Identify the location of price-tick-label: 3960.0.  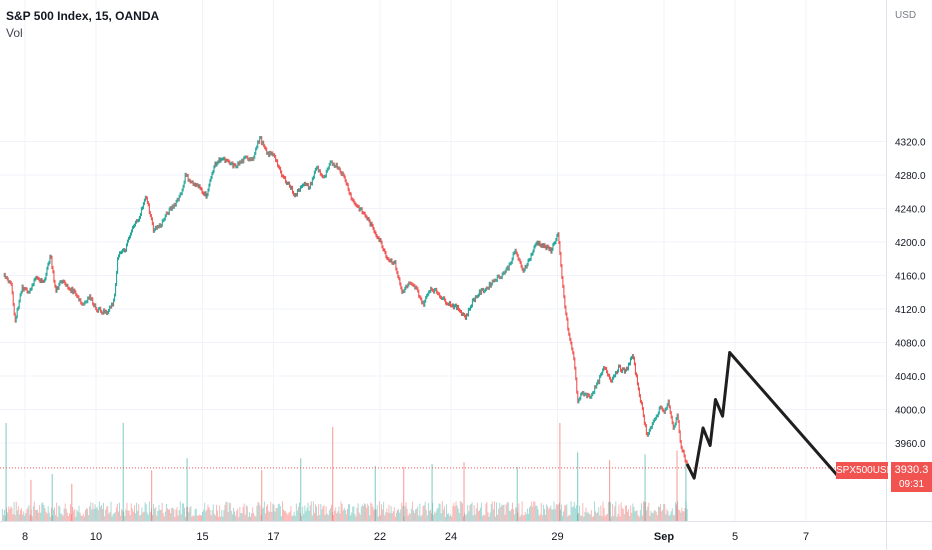
(910, 444).